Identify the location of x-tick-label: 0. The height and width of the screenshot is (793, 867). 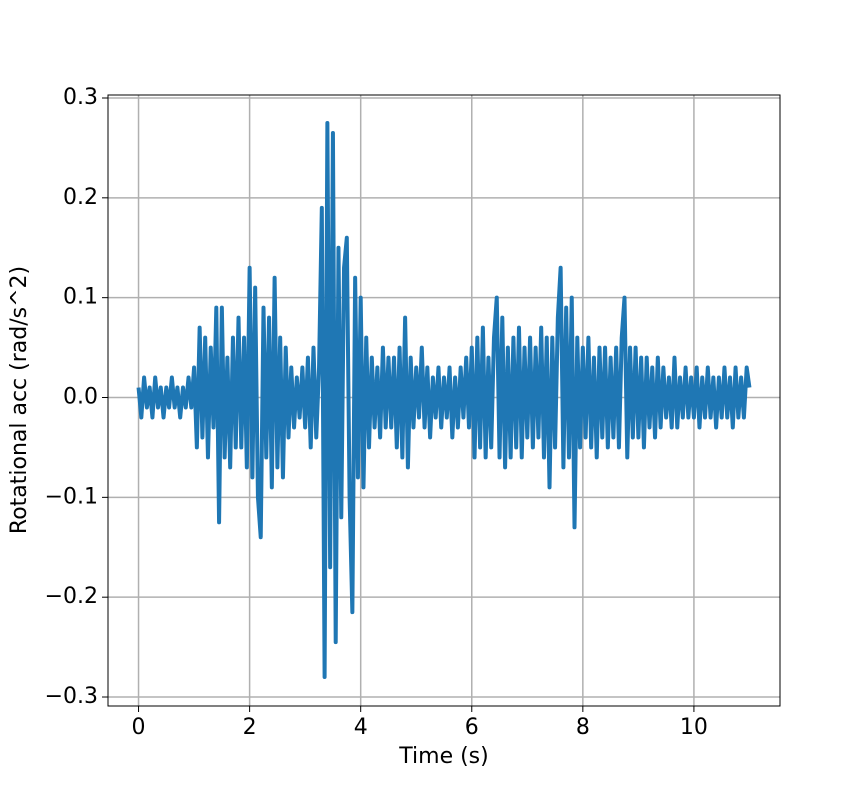
(139, 727).